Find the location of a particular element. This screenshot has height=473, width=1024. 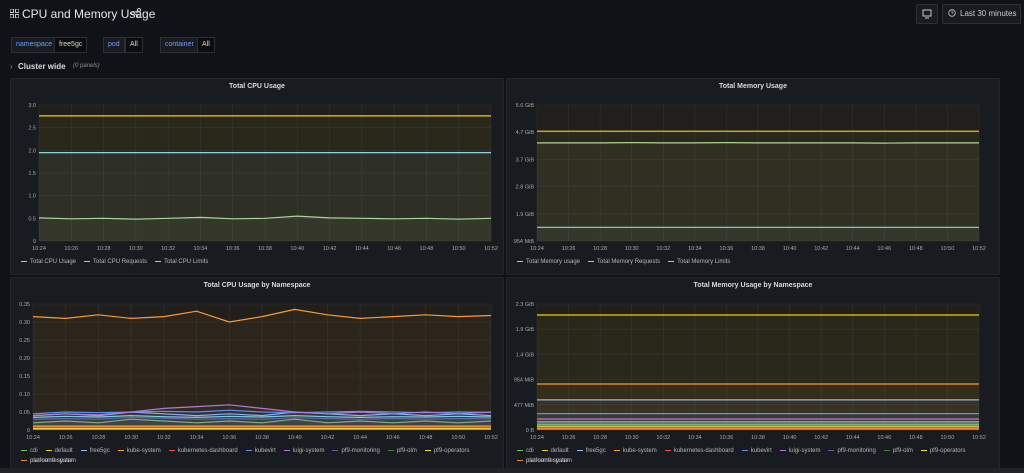

legend-item: Total CPU Usage is located at coordinates (48, 262).